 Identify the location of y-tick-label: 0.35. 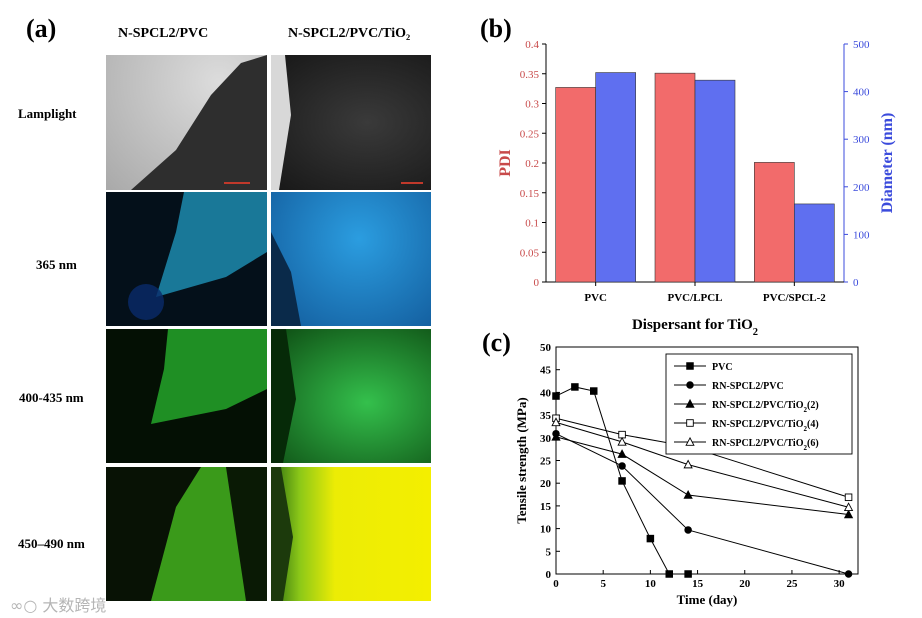
(530, 75).